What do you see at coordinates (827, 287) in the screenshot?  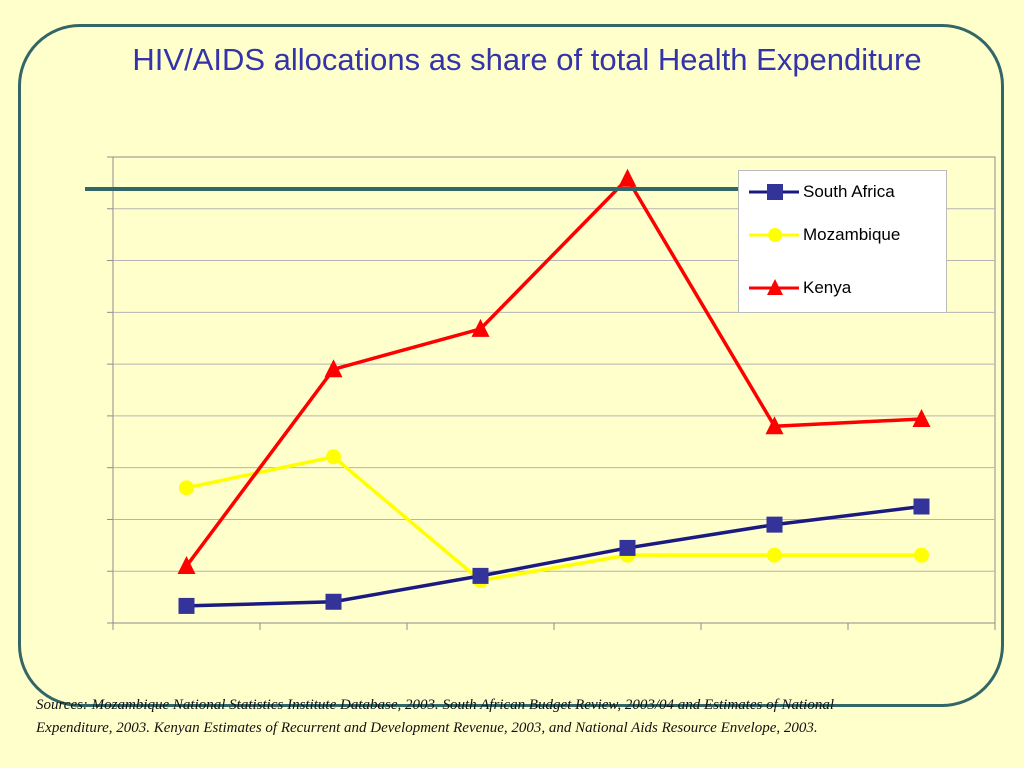 I see `legend-label: Kenya` at bounding box center [827, 287].